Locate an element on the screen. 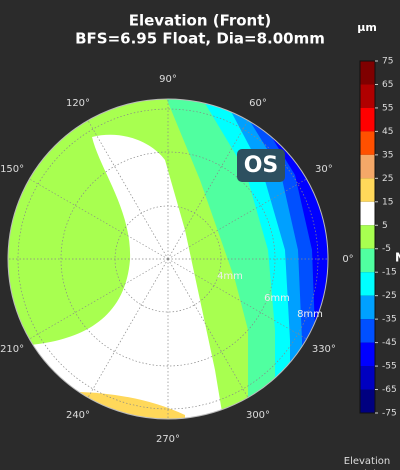  colorbar-tick-label: 5 is located at coordinates (385, 226).